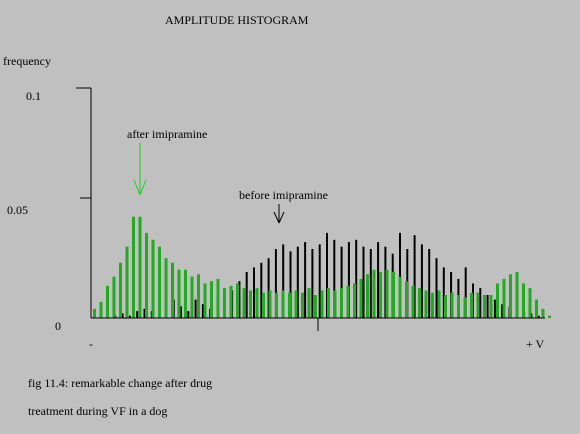  What do you see at coordinates (33, 96) in the screenshot?
I see `y-tick-label: 0.1` at bounding box center [33, 96].